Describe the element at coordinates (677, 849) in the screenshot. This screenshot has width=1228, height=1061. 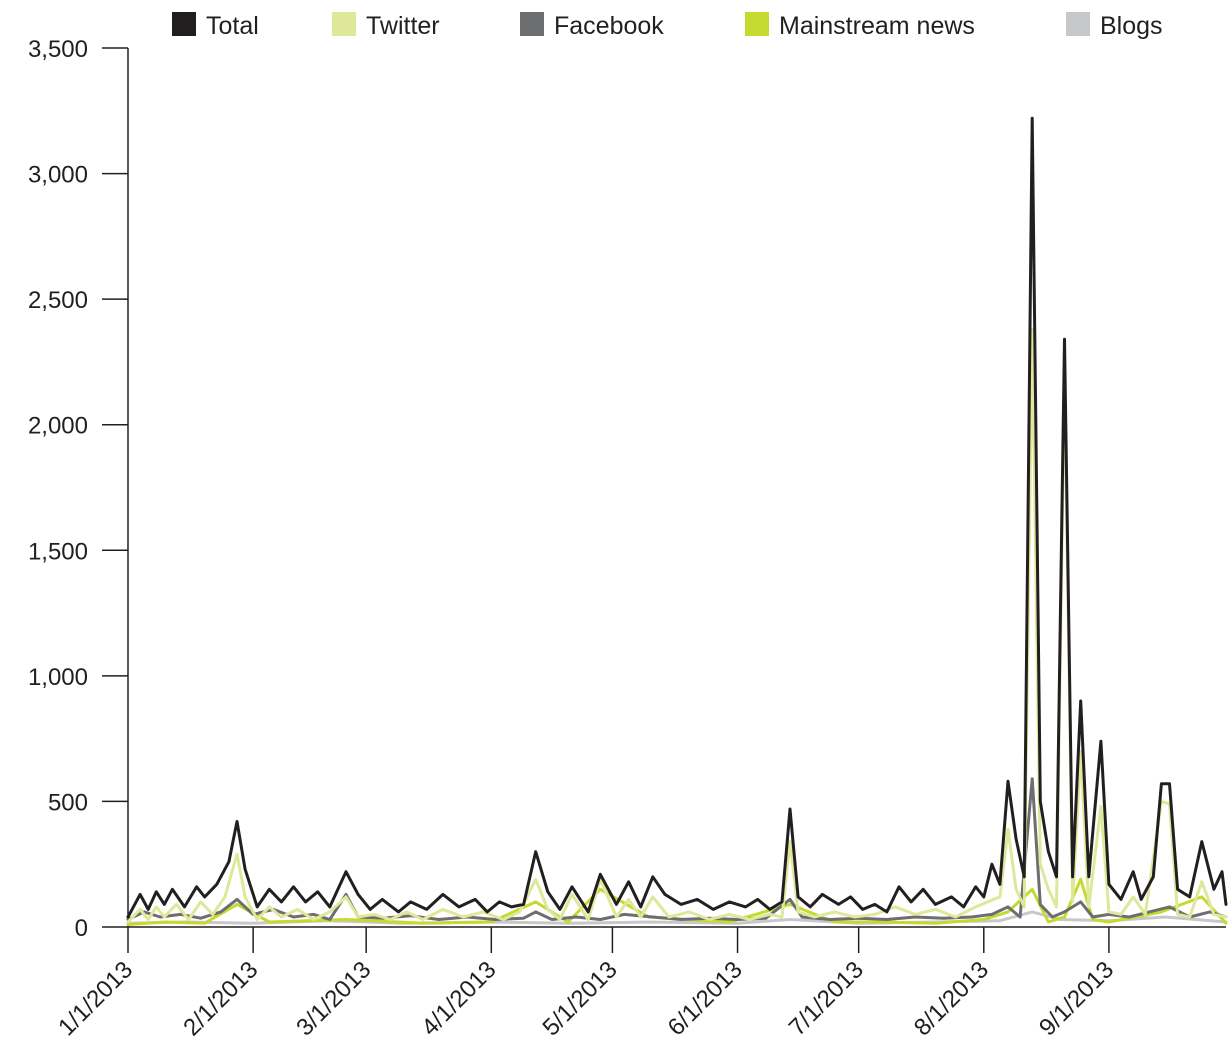
I see `series-line-facebook` at that location.